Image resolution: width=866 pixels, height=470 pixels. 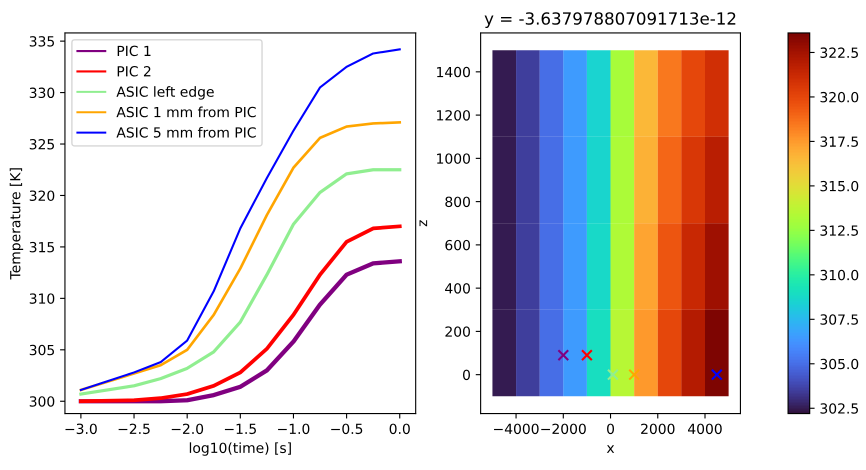 What do you see at coordinates (839, 364) in the screenshot?
I see `color-bar-label: 305.0` at bounding box center [839, 364].